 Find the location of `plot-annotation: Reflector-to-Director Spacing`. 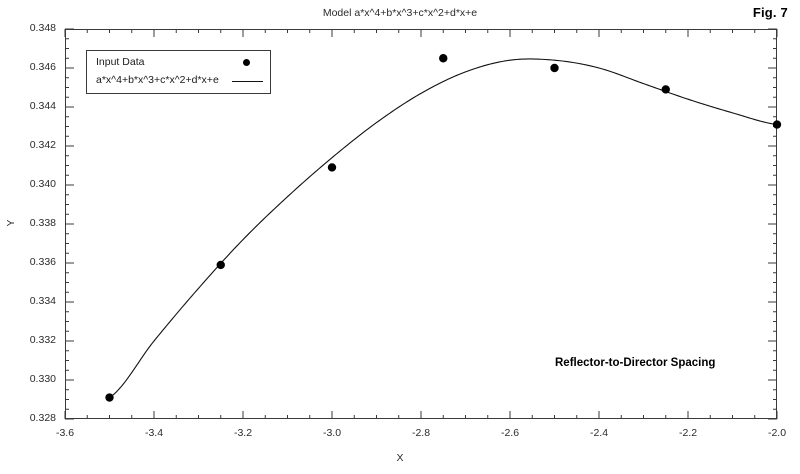

plot-annotation: Reflector-to-Director Spacing is located at coordinates (635, 363).